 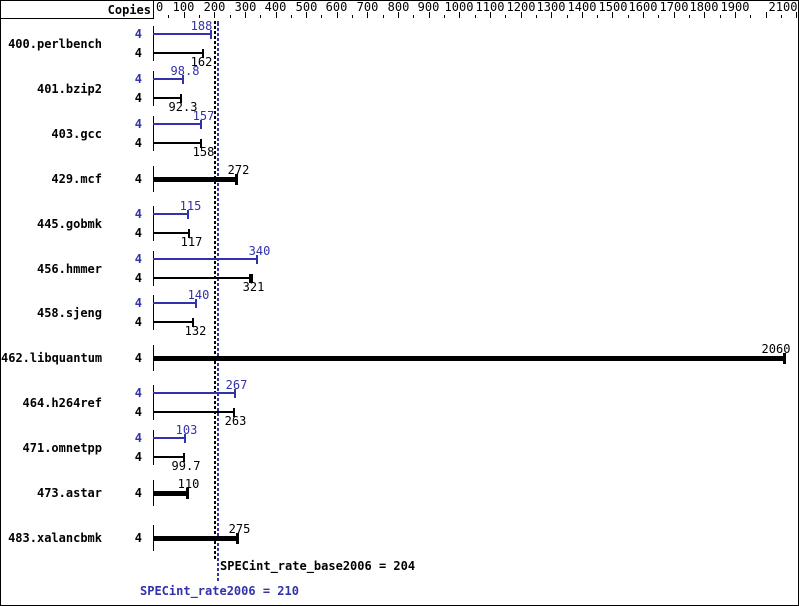 I want to click on bar-value-base: 132, so click(x=195, y=331).